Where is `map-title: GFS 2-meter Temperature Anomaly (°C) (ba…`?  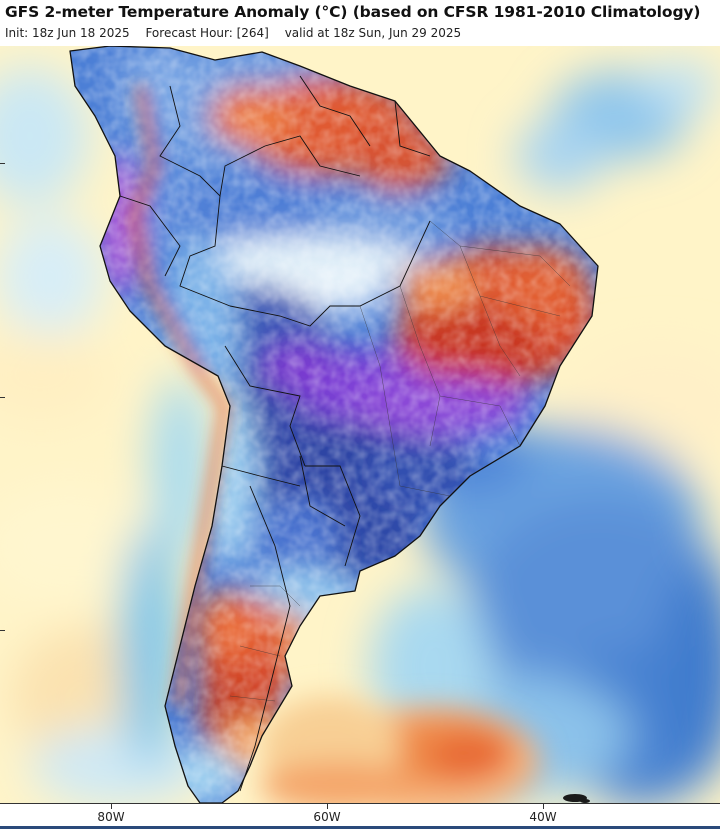 map-title: GFS 2-meter Temperature Anomaly (°C) (ba… is located at coordinates (353, 12).